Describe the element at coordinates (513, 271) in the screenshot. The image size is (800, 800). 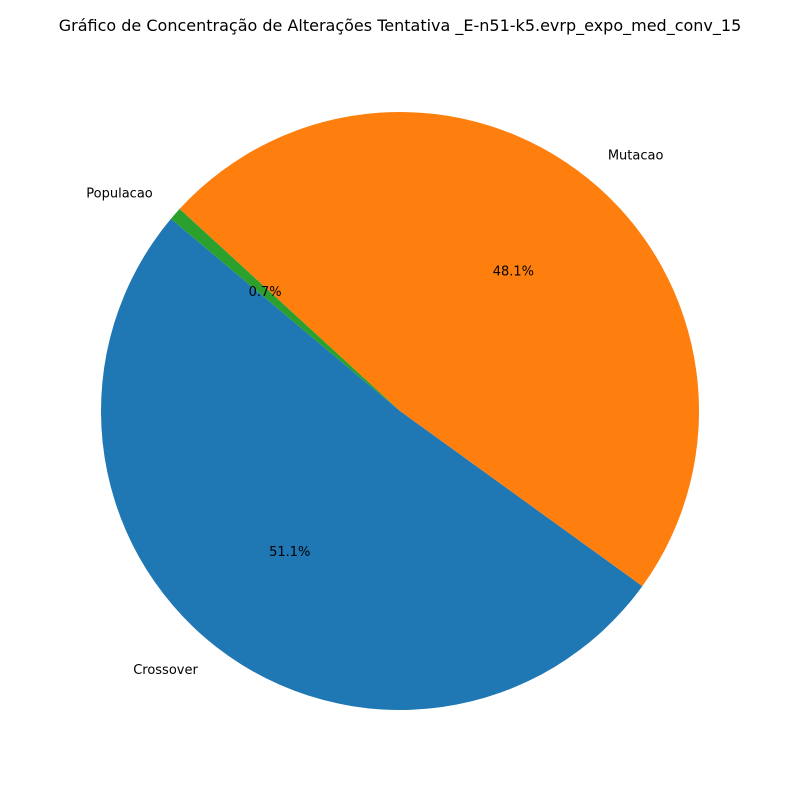
I see `percent-label-mutacao: 48.1%` at that location.